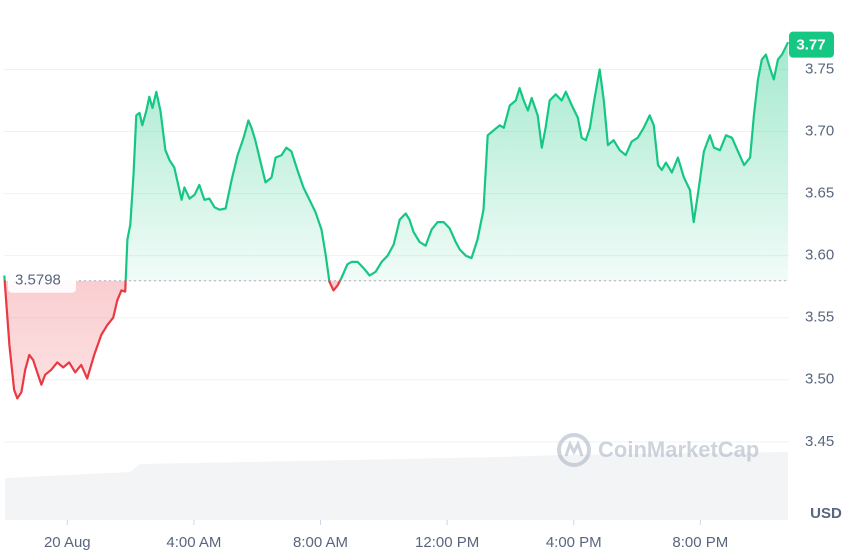 The height and width of the screenshot is (556, 864). Describe the element at coordinates (819, 379) in the screenshot. I see `y-tick-label: 3.50` at that location.